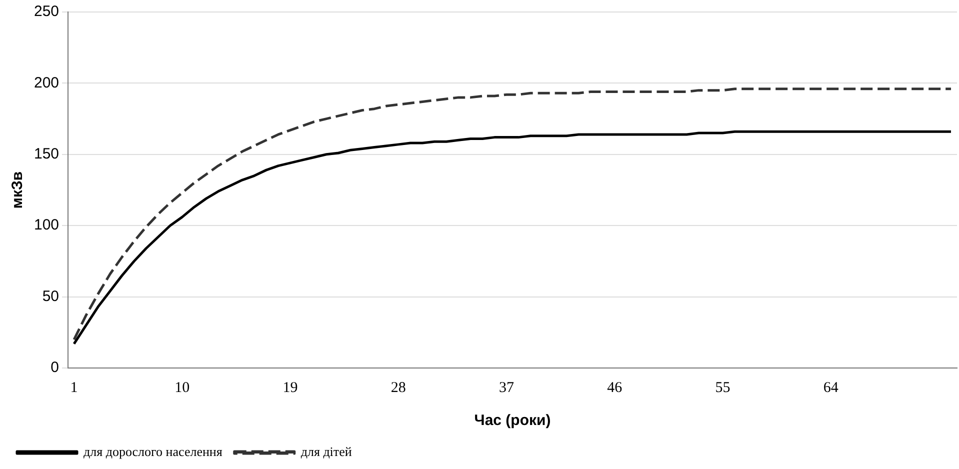  I want to click on y-tick-label: 100, so click(47, 225).